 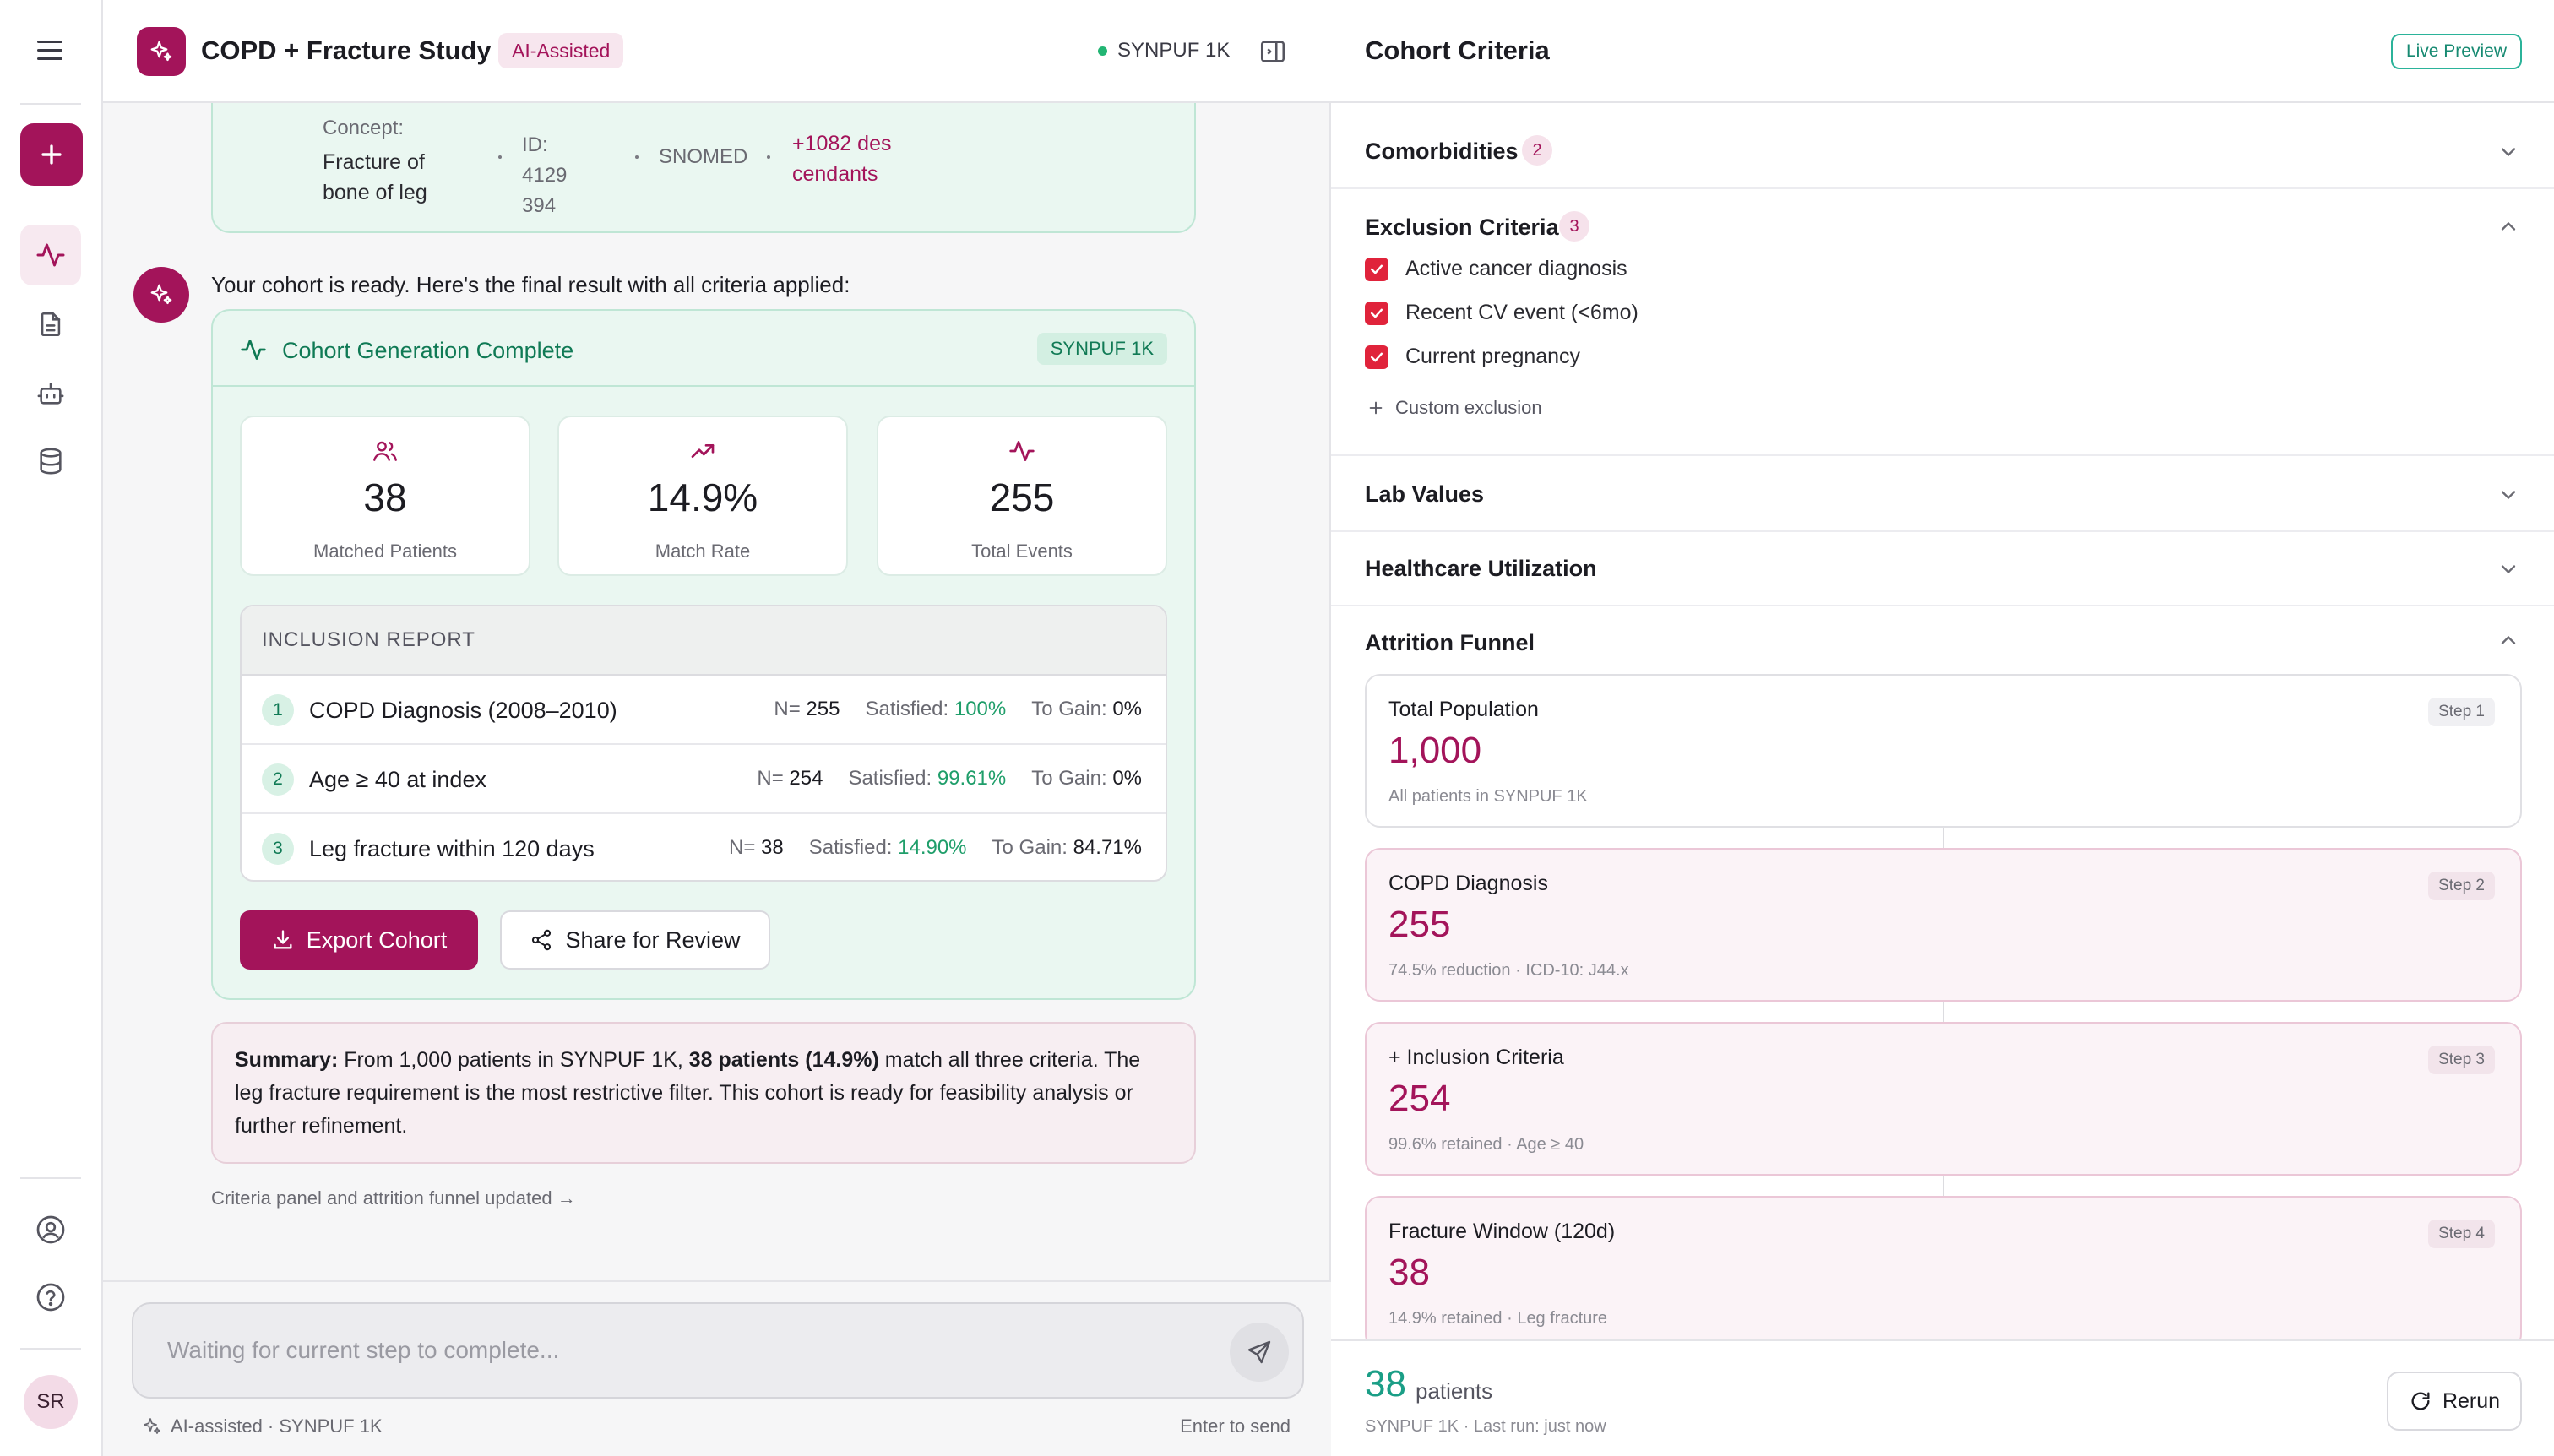 What do you see at coordinates (674, 1350) in the screenshot?
I see `message-input` at bounding box center [674, 1350].